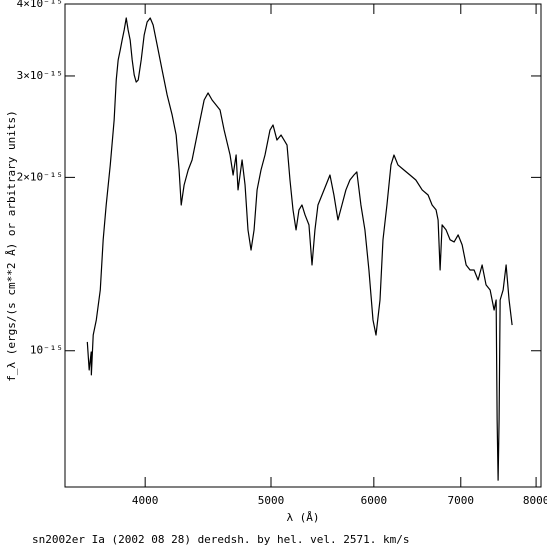 The image size is (547, 548). What do you see at coordinates (40, 75) in the screenshot?
I see `y-tick-label: 3×10⁻¹⁵` at bounding box center [40, 75].